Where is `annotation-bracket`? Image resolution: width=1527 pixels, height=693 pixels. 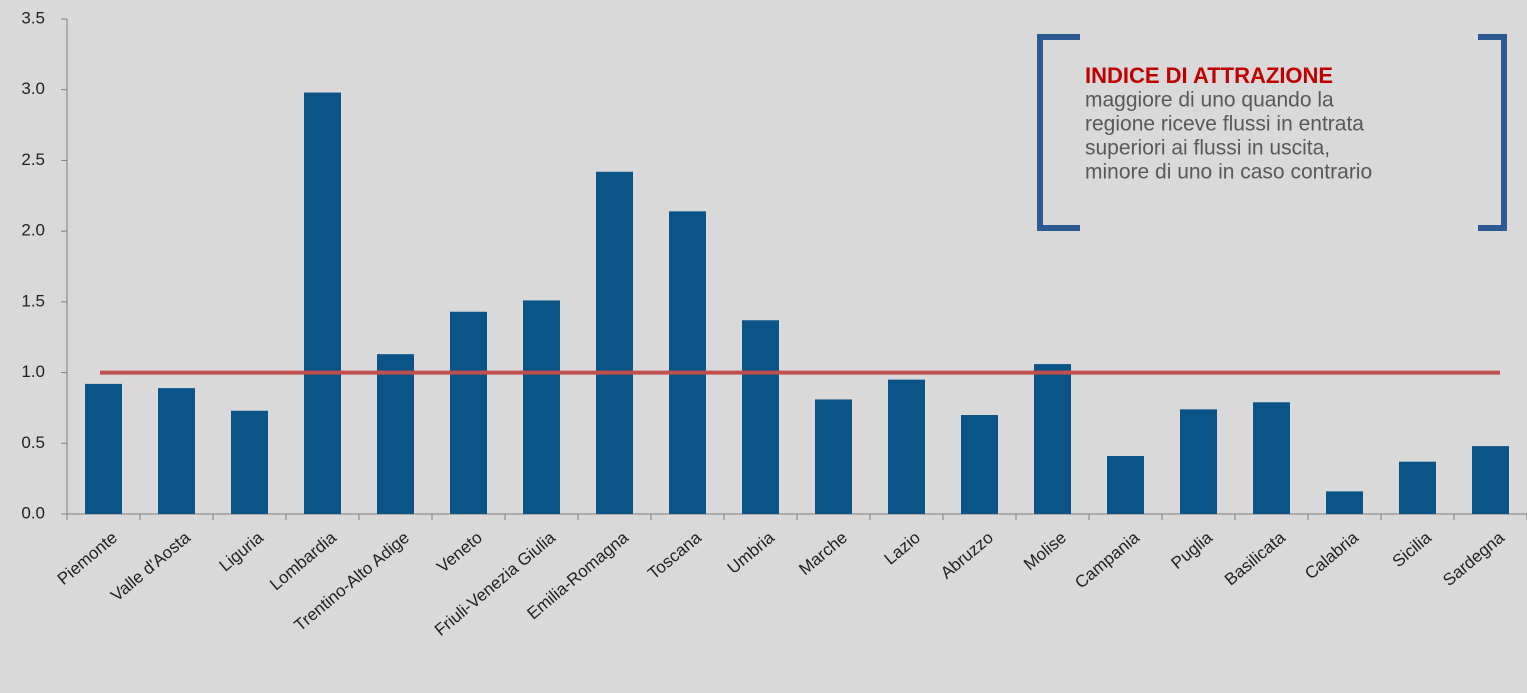 annotation-bracket is located at coordinates (1272, 132).